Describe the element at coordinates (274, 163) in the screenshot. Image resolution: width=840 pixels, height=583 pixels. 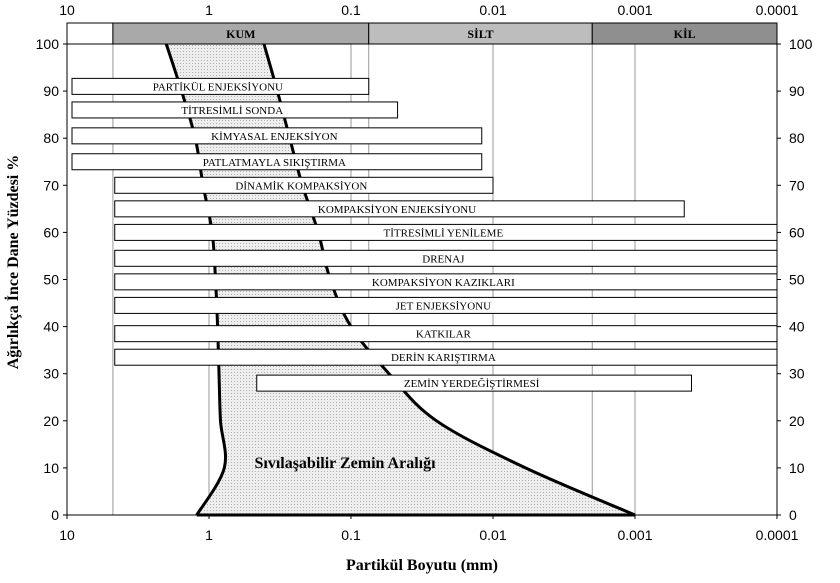
I see `method-bar-label: PATLATMAYLA SIKIŞTIRMA` at that location.